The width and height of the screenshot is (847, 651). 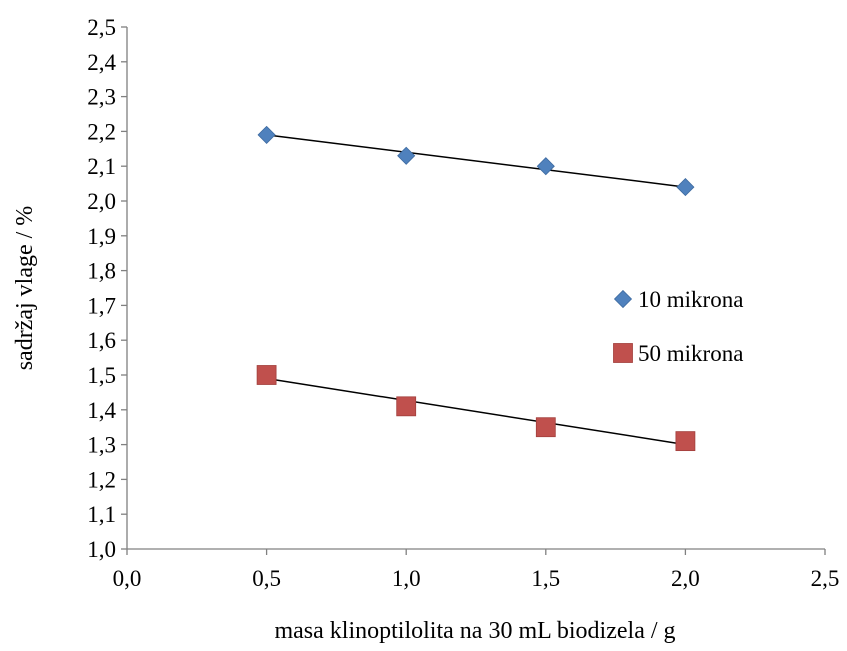 I want to click on y-tick-label: 2,3, so click(x=101, y=97).